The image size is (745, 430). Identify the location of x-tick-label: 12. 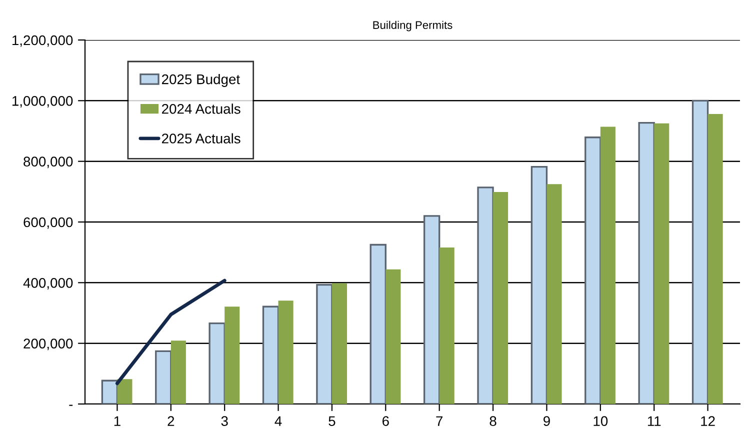
(708, 421).